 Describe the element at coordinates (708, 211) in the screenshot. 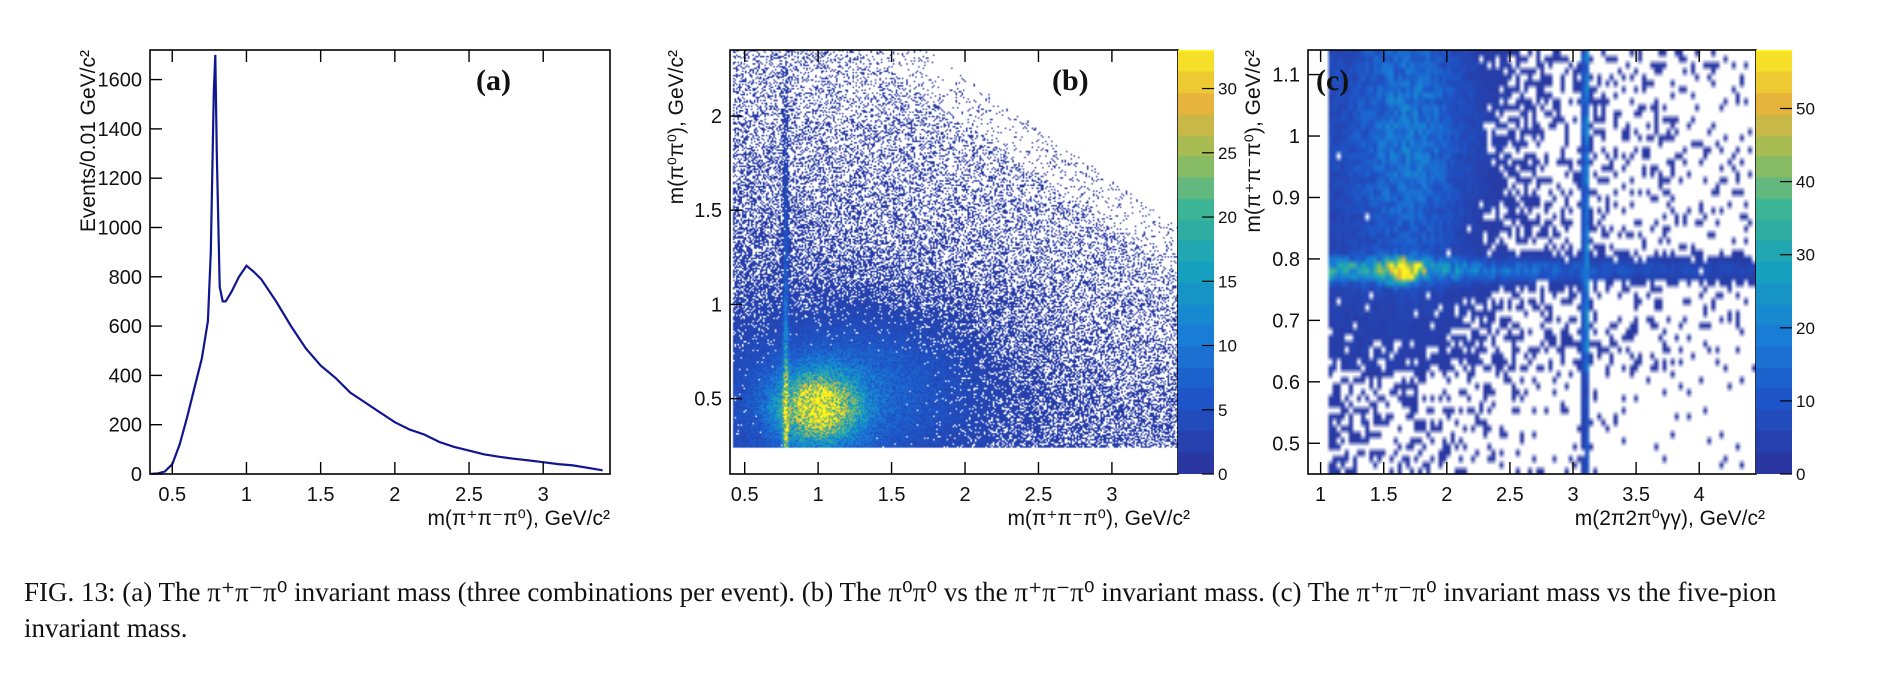

I see `y-tick-label: 1.5` at that location.